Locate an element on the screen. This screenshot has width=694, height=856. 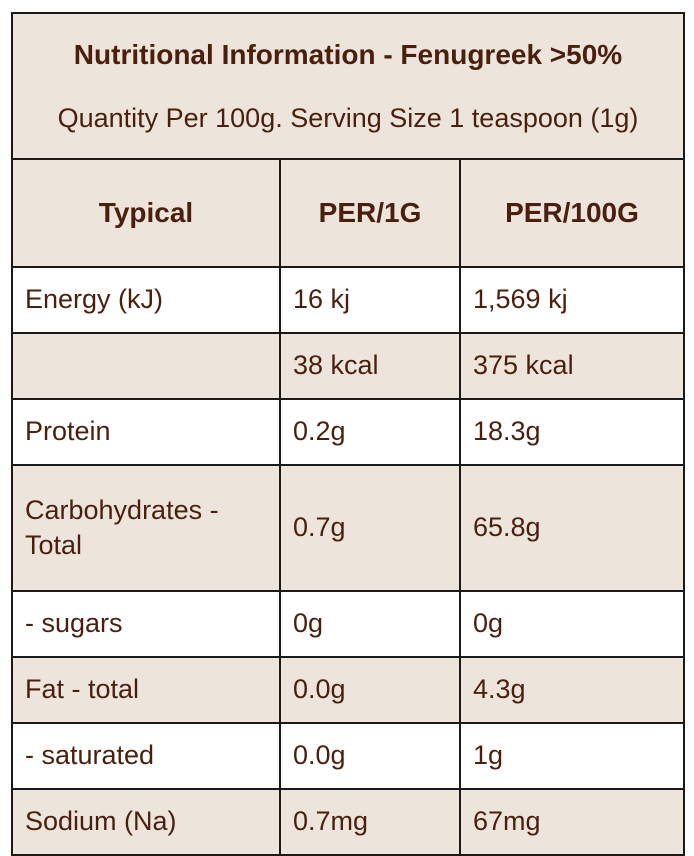
table-row-saturated: - saturated 0.0g 1g is located at coordinates (348, 756).